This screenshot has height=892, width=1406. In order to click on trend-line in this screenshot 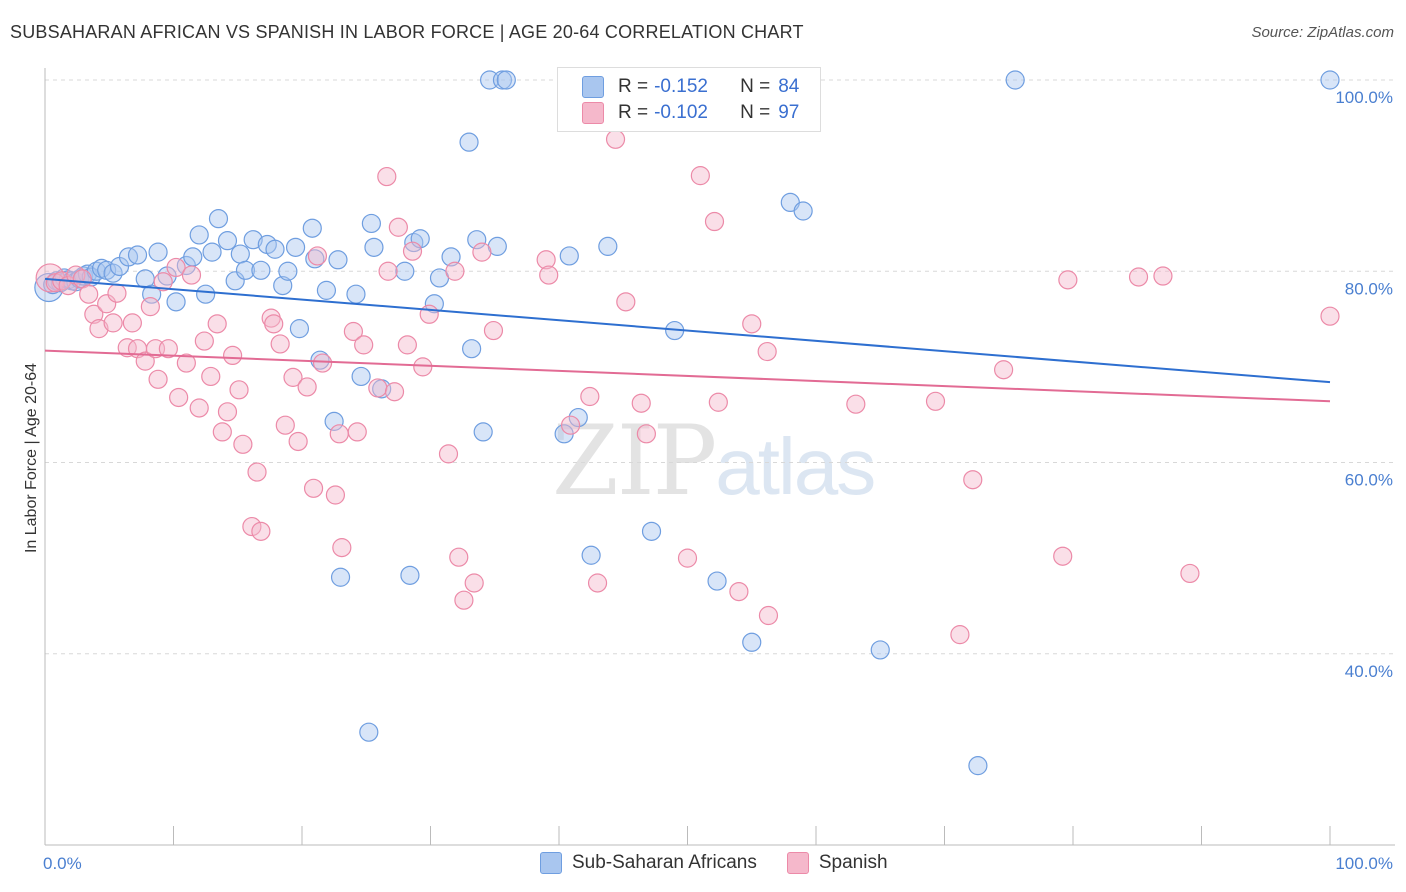, I will do `click(687, 330)`.